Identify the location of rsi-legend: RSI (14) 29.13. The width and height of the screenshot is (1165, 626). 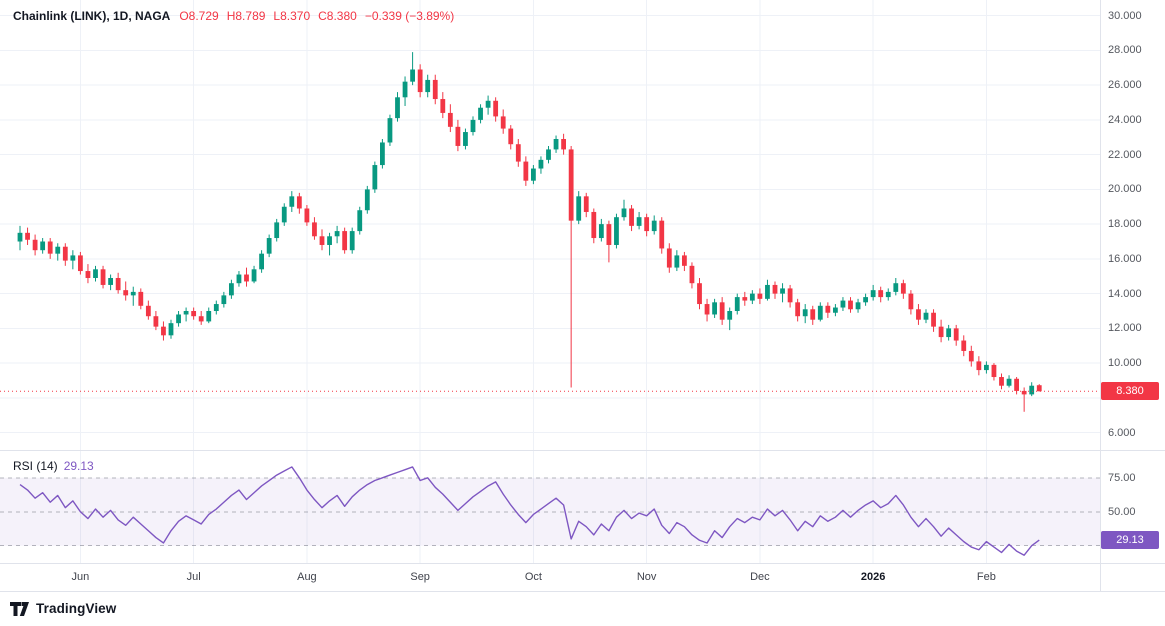
(53, 466).